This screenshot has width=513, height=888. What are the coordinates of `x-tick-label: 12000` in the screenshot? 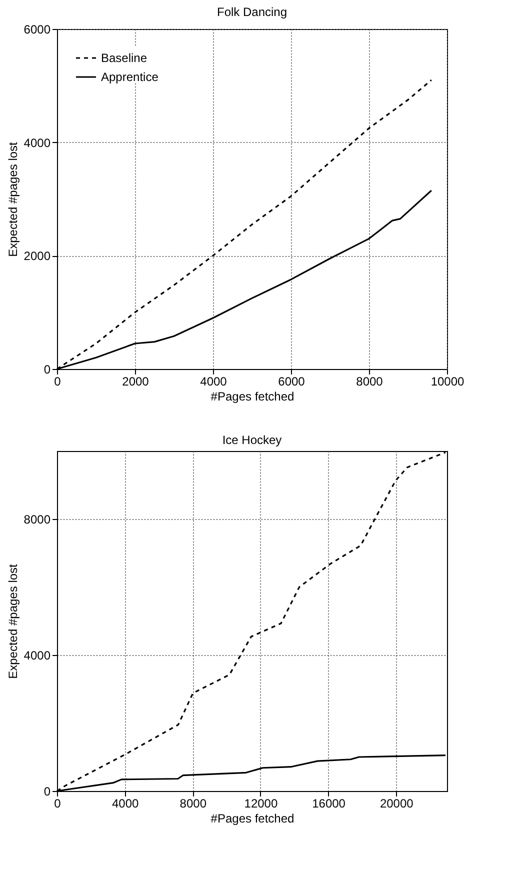 It's located at (261, 803).